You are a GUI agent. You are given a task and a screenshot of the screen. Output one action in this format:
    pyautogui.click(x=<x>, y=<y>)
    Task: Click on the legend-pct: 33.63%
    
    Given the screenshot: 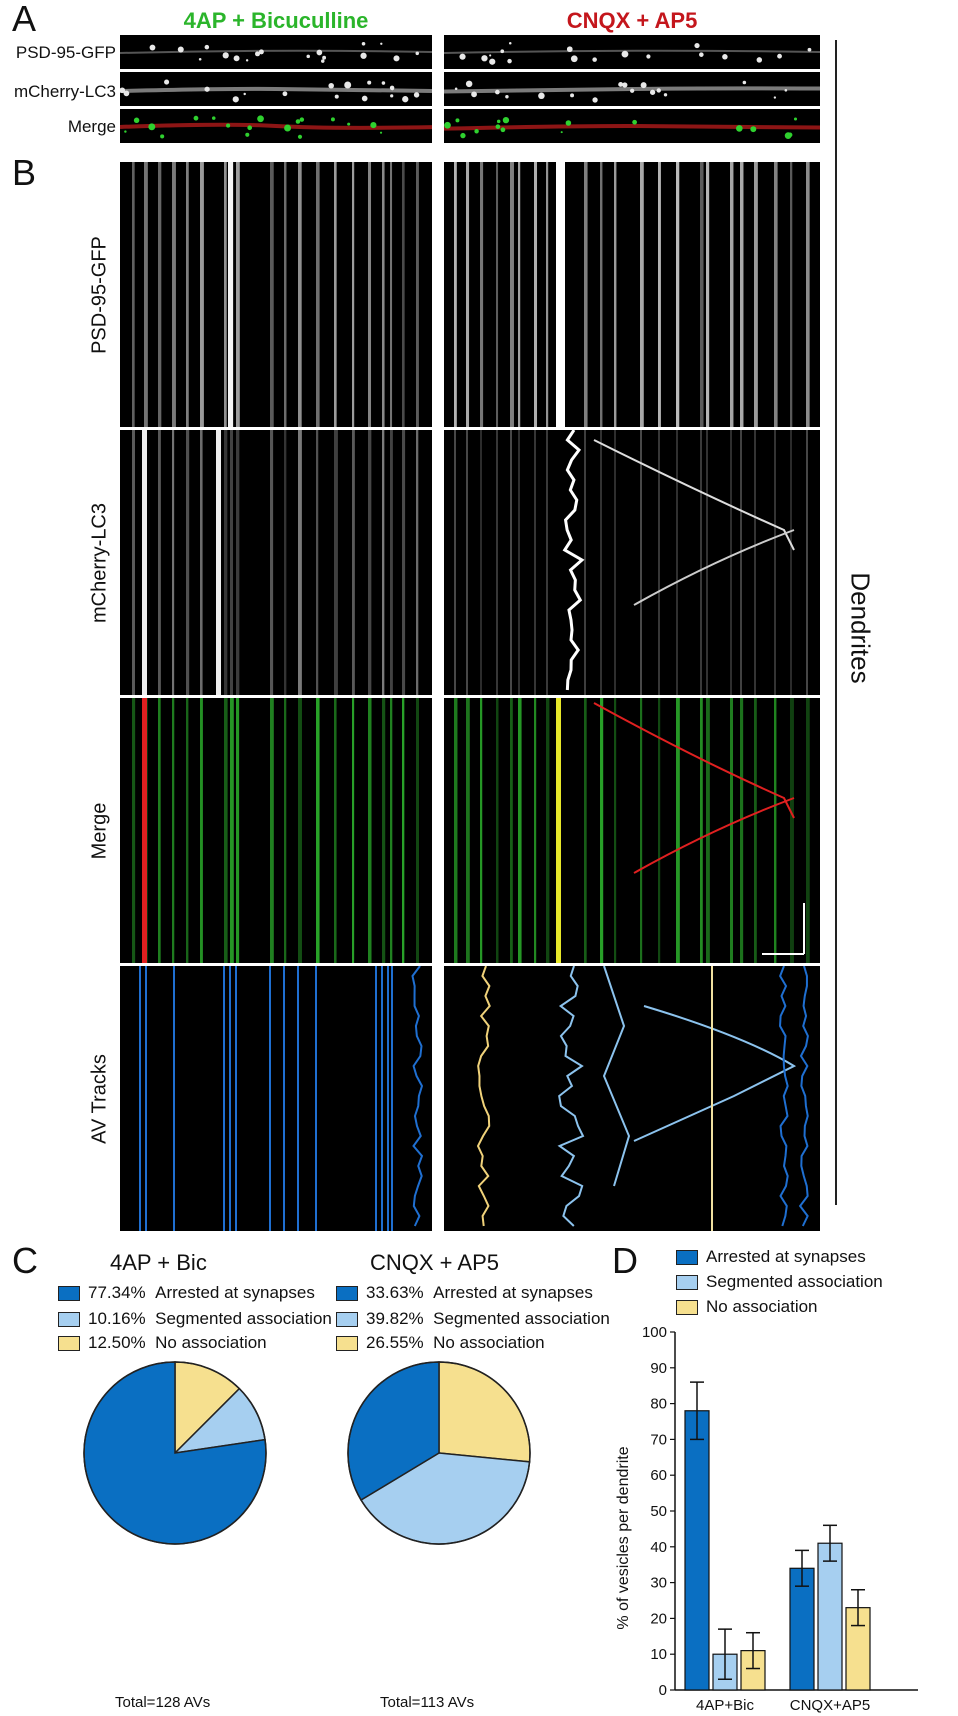 What is the action you would take?
    pyautogui.click(x=395, y=1292)
    